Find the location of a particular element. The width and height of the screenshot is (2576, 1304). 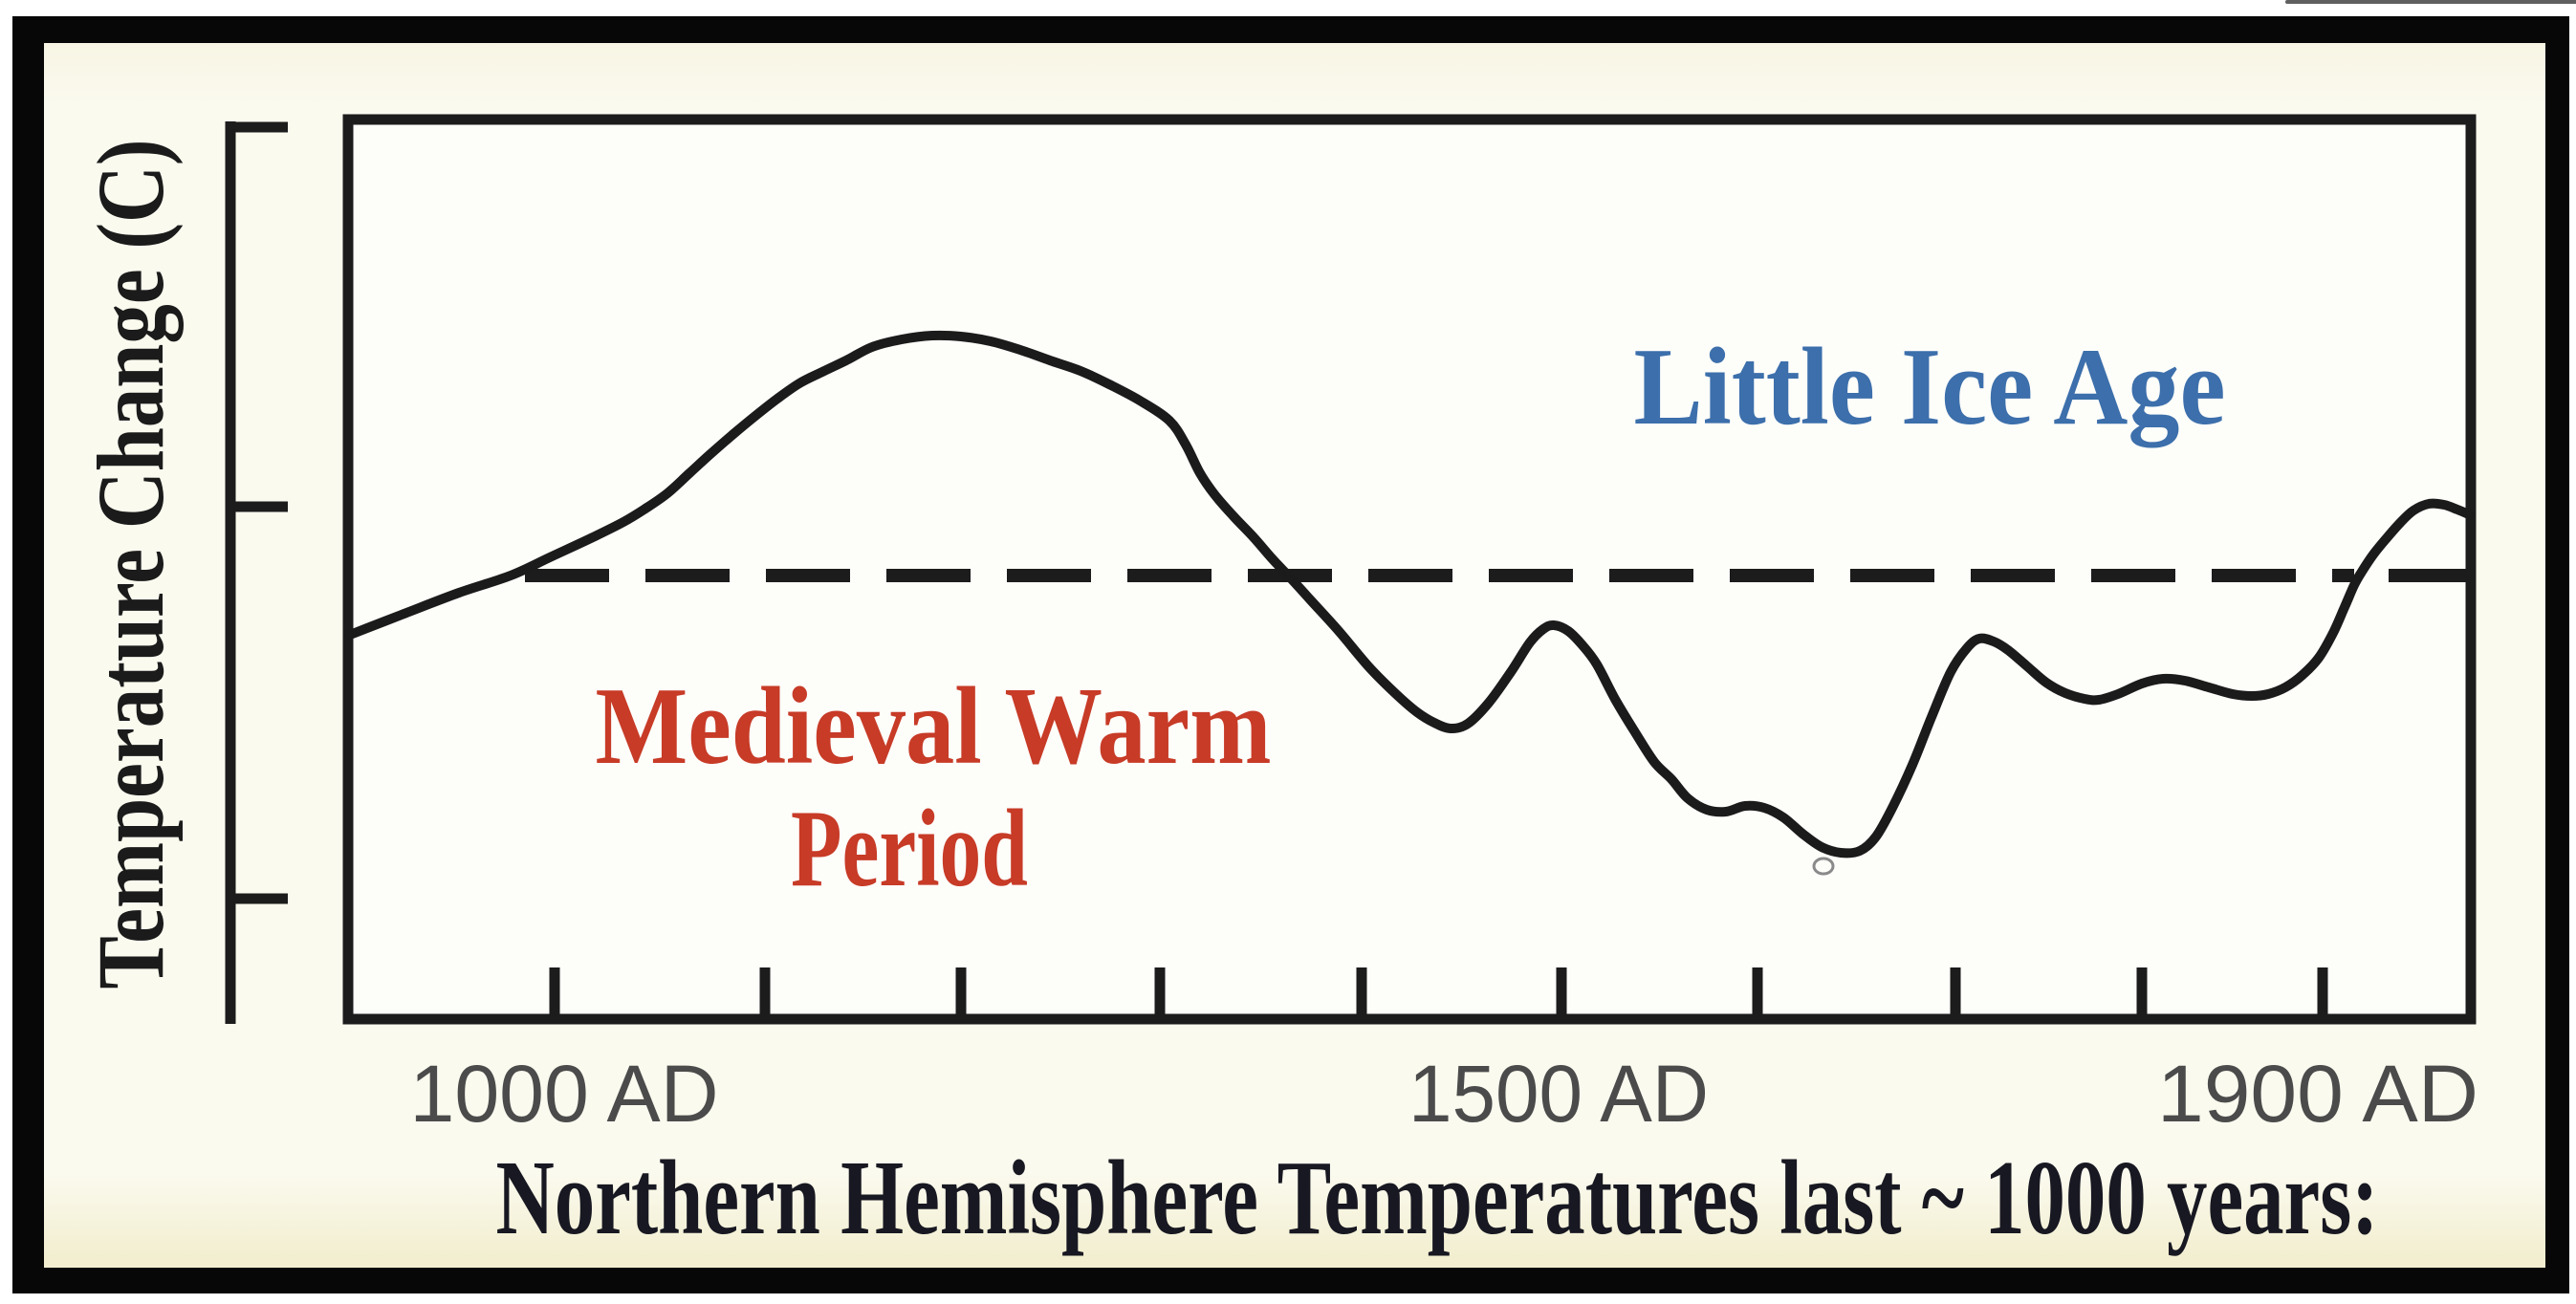

svg-text: Temperature Change (C) is located at coordinates (130, 564).